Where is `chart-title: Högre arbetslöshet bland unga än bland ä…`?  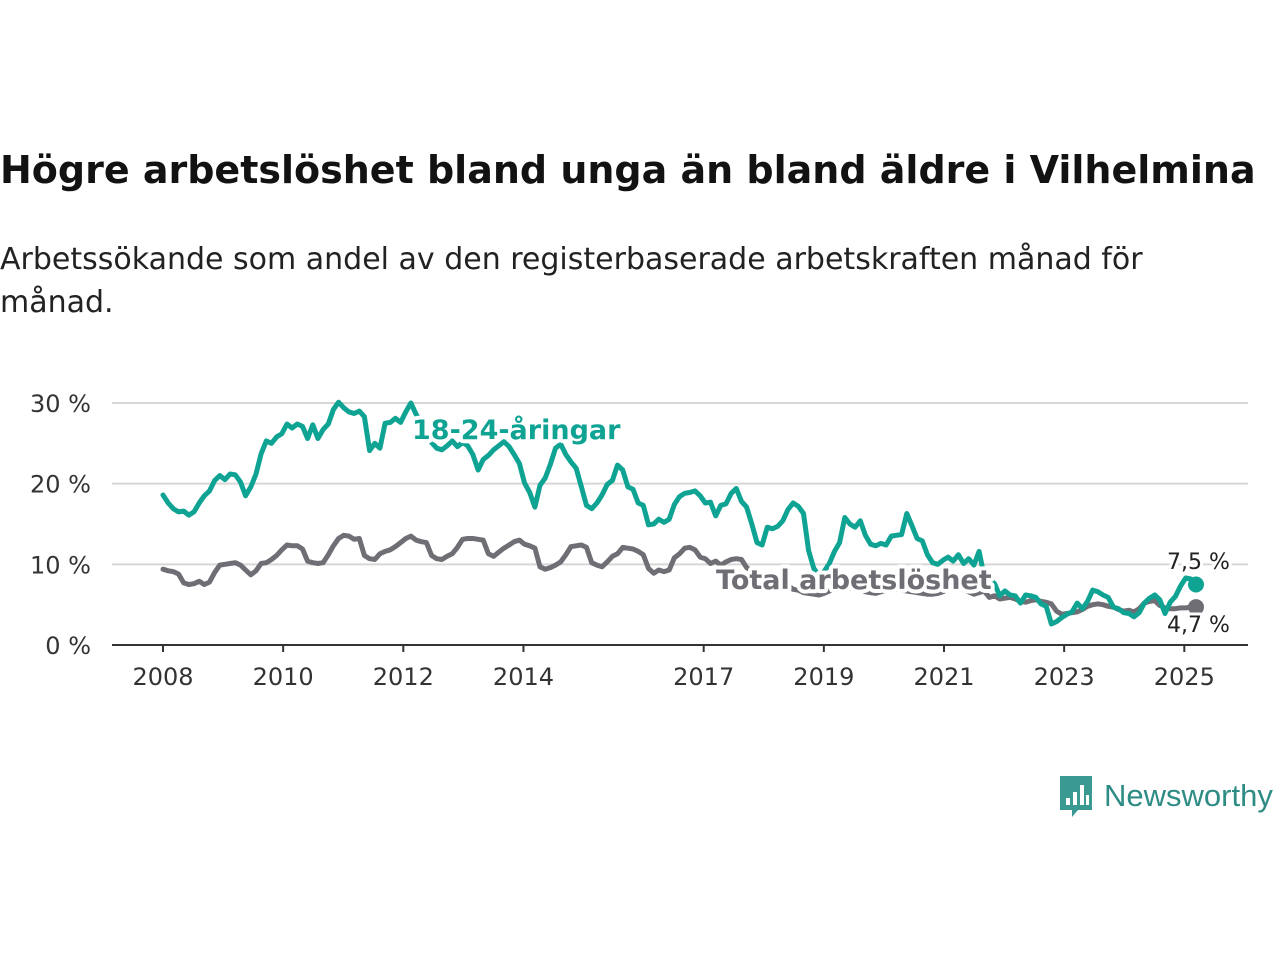 chart-title: Högre arbetslöshet bland unga än bland ä… is located at coordinates (628, 170).